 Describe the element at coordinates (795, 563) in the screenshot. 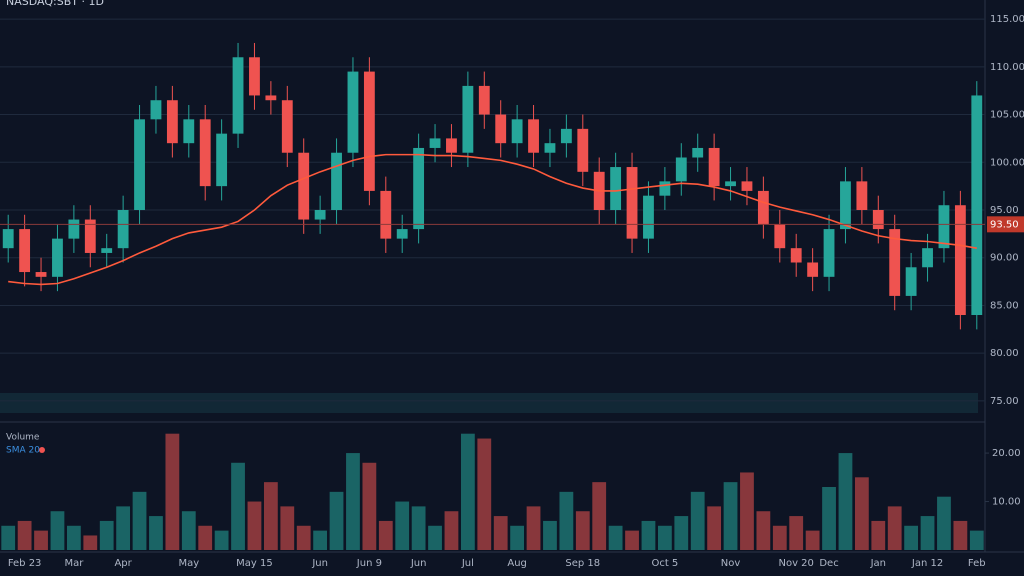

I see `x-tick-label: Nov 20` at that location.